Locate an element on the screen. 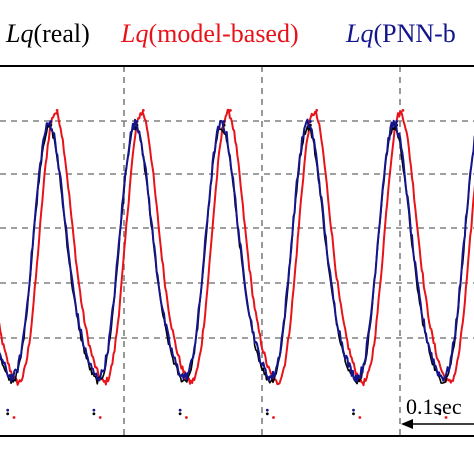 The height and width of the screenshot is (474, 474). scale-bar-label: 0.1sec is located at coordinates (434, 406).